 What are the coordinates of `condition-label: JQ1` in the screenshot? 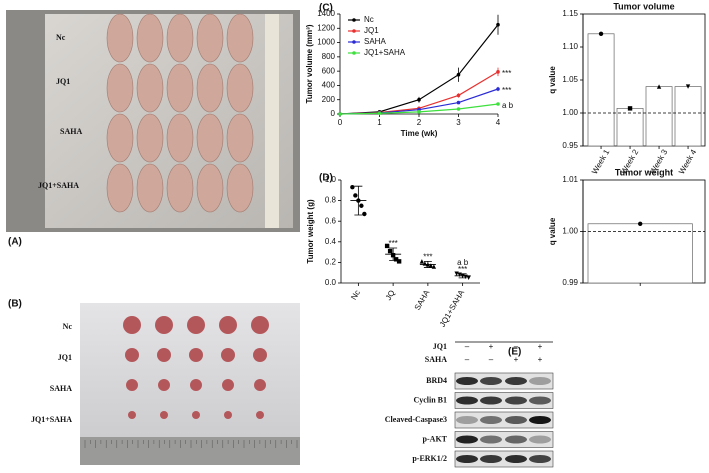 It's located at (440, 346).